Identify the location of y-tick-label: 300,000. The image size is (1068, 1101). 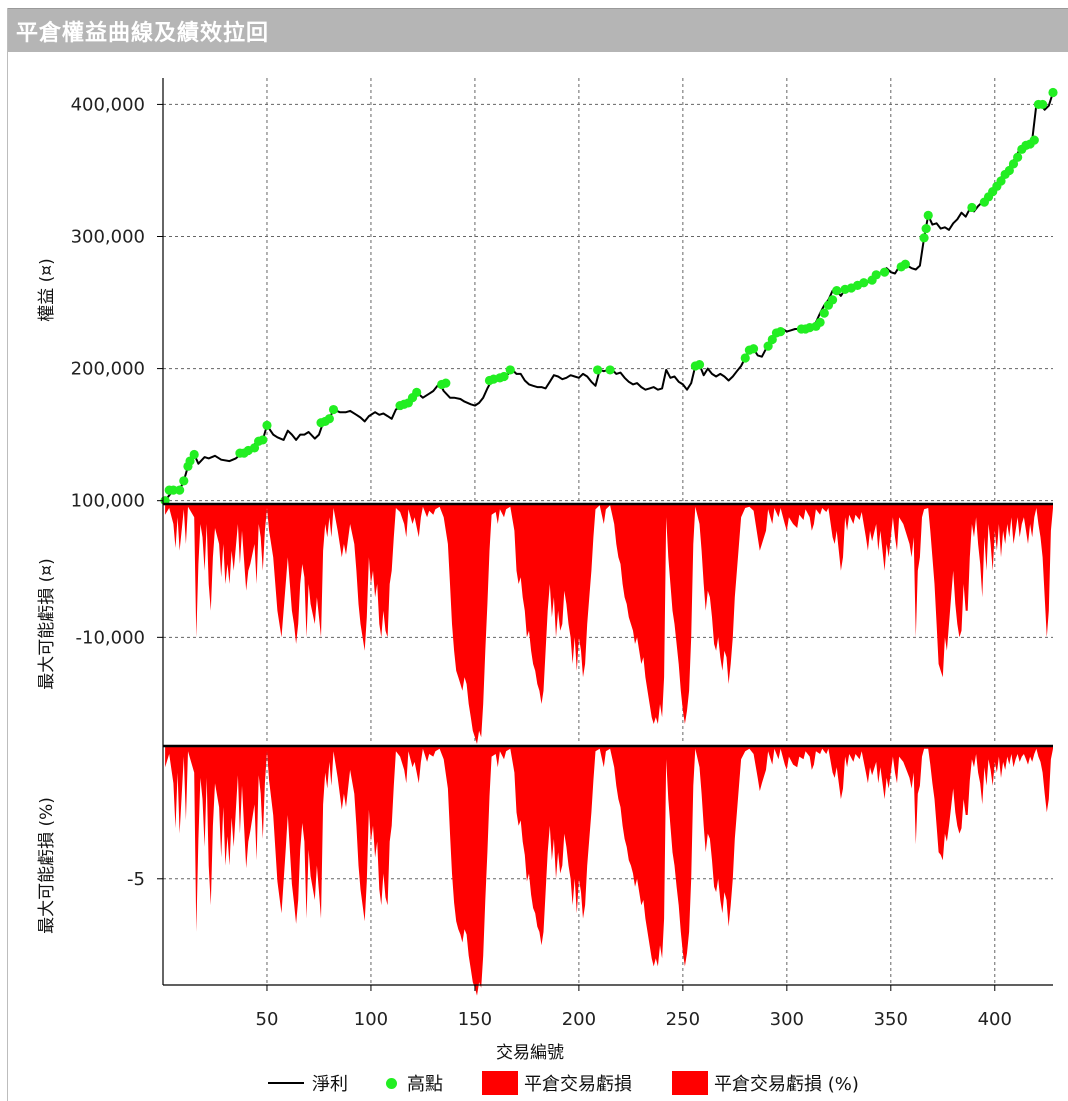
(108, 237).